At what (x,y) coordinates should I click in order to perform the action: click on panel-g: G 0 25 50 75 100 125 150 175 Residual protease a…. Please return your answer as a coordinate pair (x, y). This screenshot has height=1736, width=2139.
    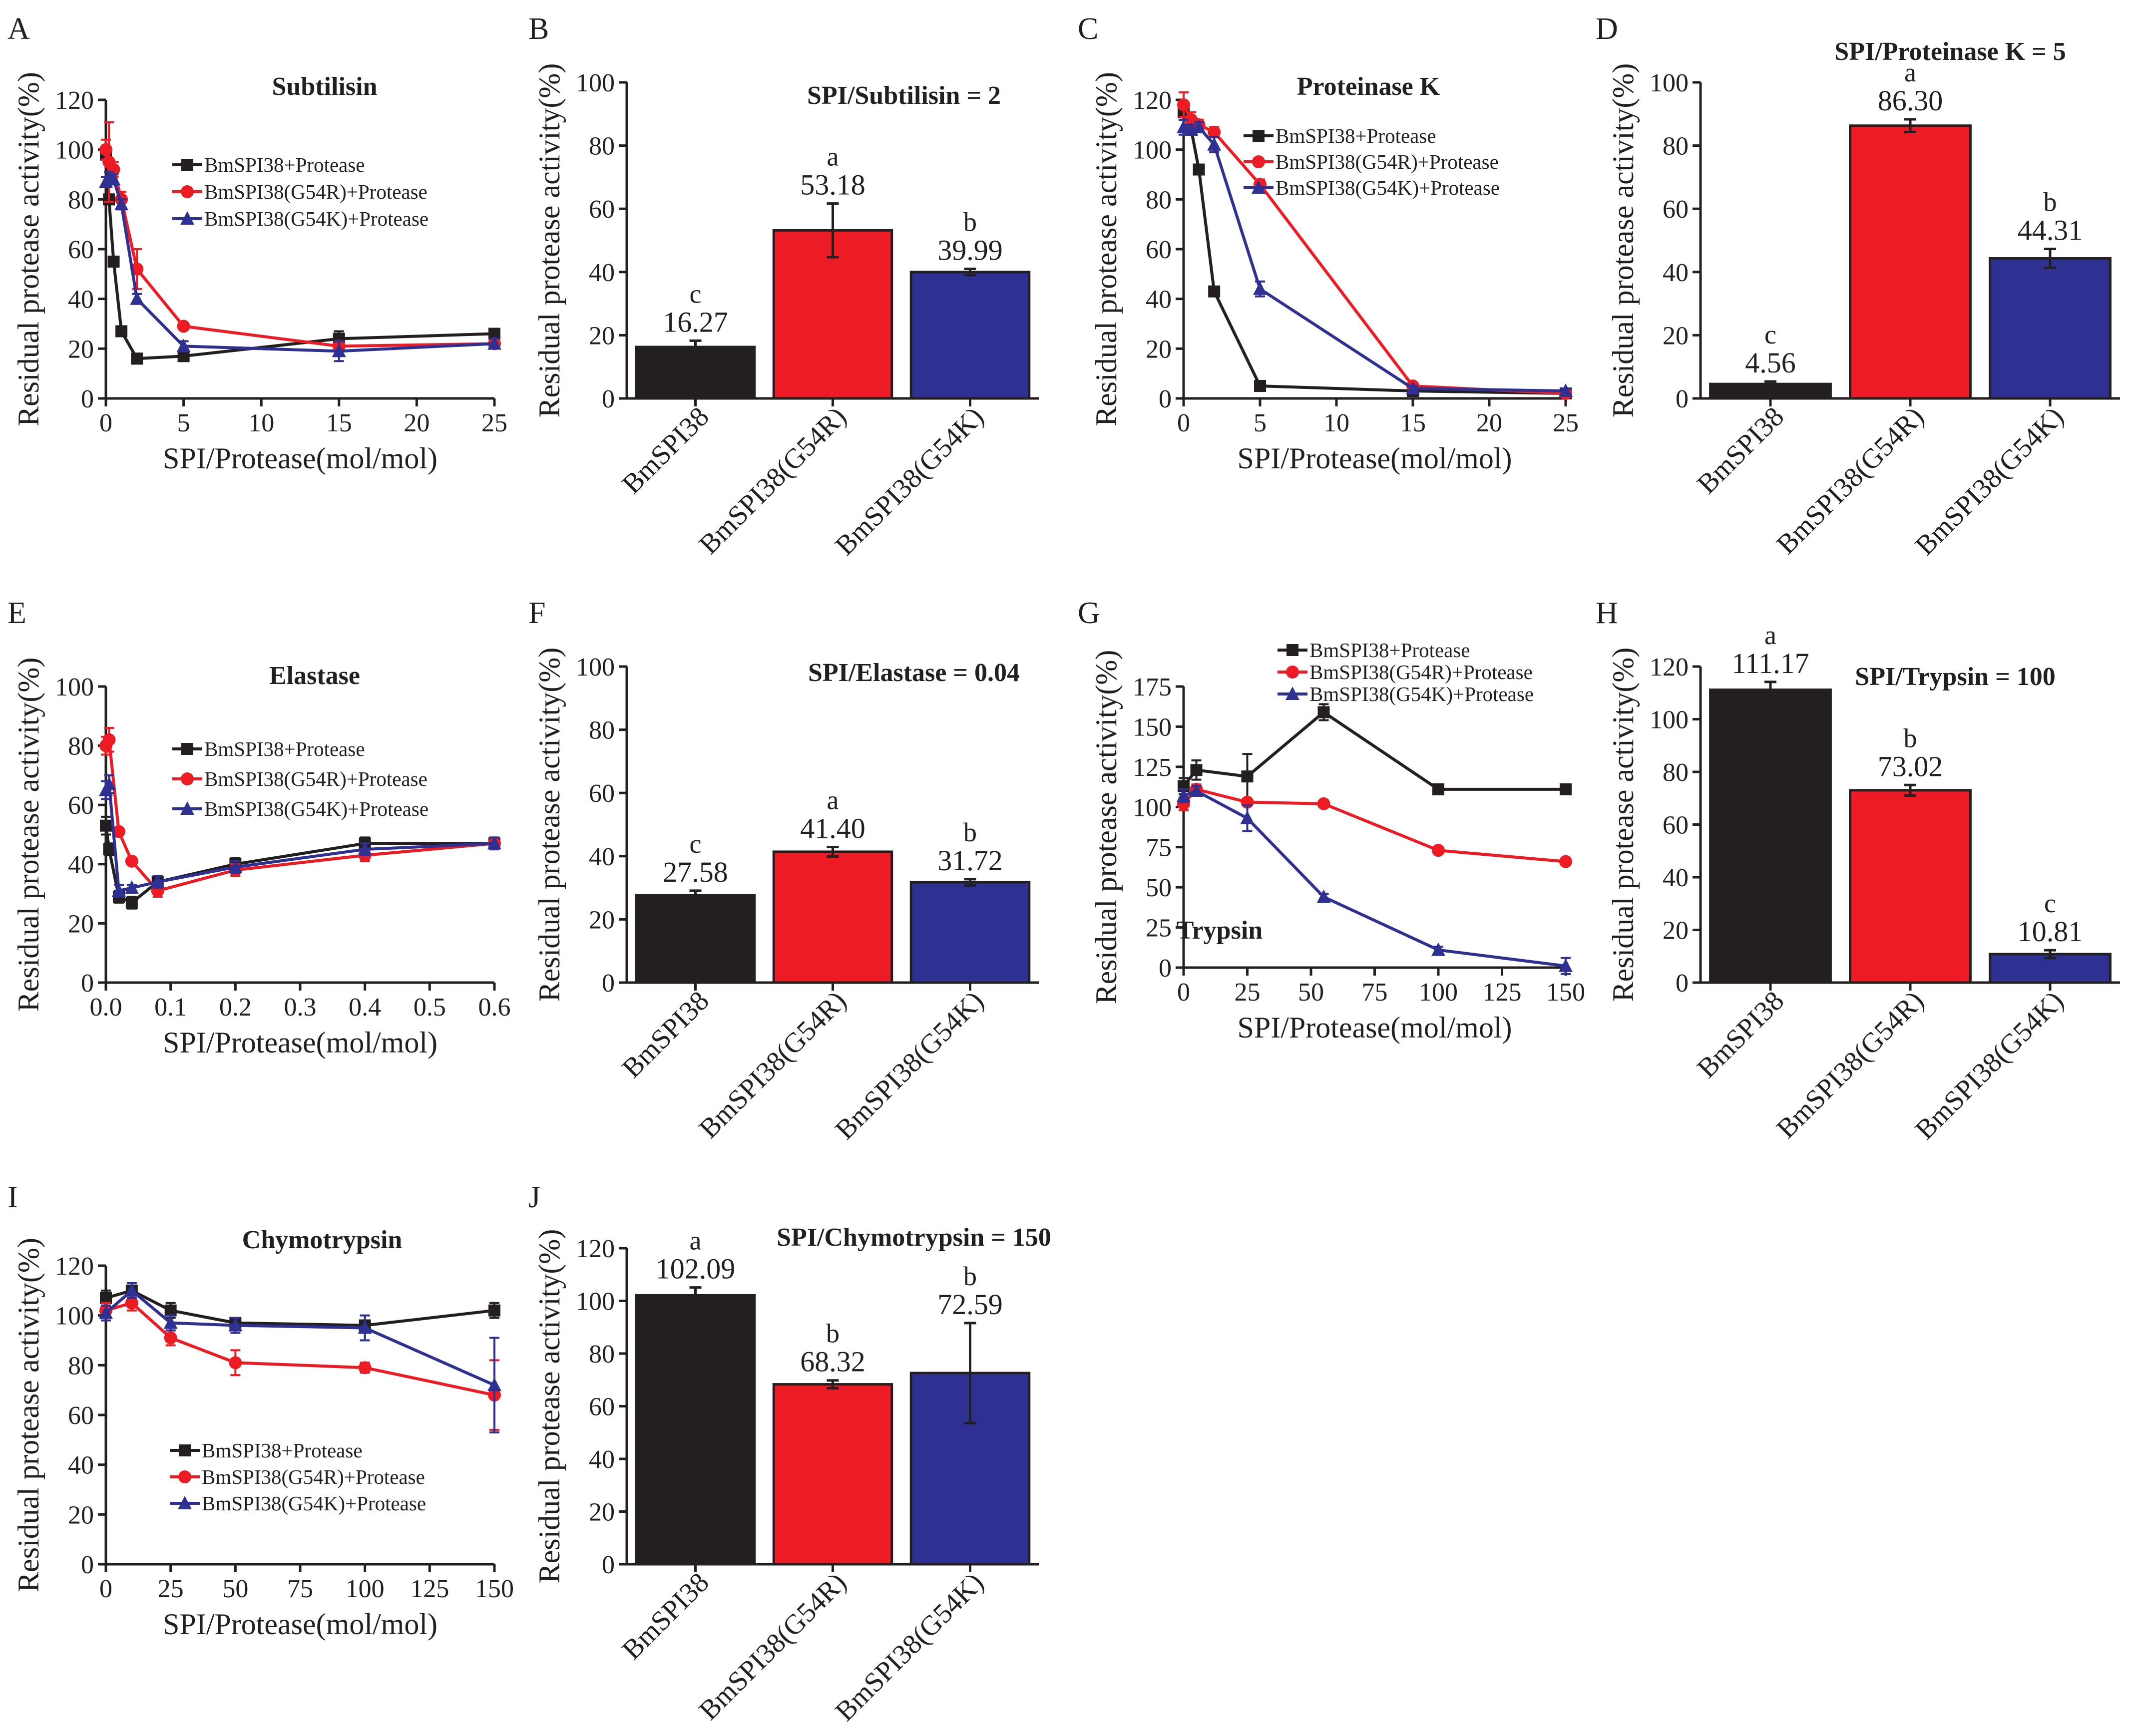
    Looking at the image, I should click on (1331, 820).